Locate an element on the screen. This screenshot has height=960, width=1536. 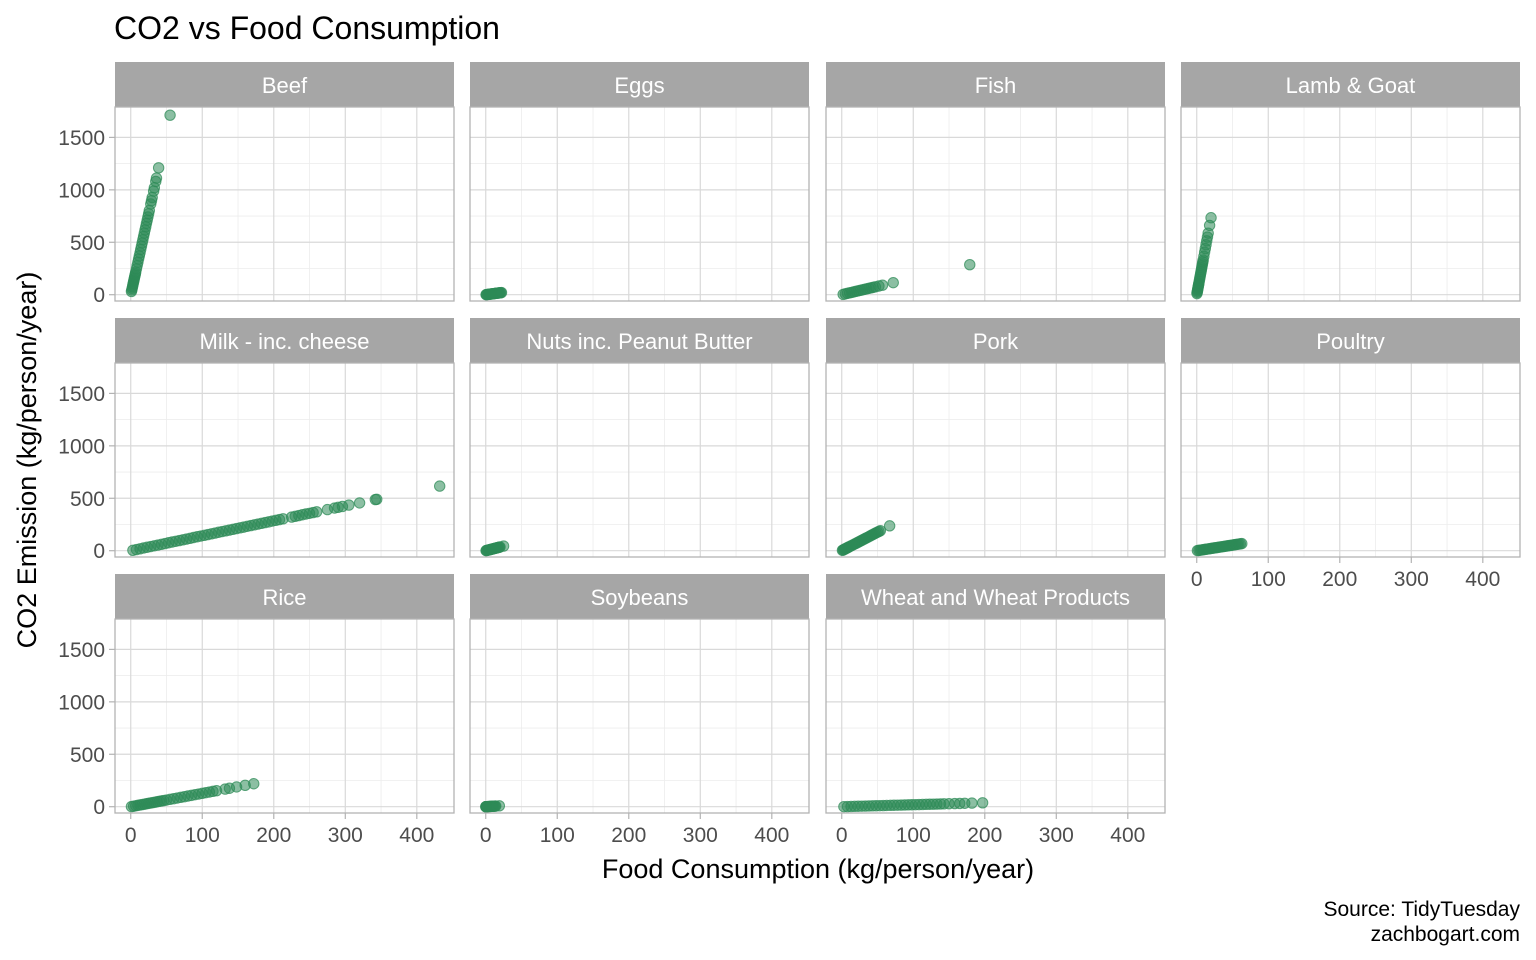
facet-strip-label: Milk - inc. cheese is located at coordinates (285, 341).